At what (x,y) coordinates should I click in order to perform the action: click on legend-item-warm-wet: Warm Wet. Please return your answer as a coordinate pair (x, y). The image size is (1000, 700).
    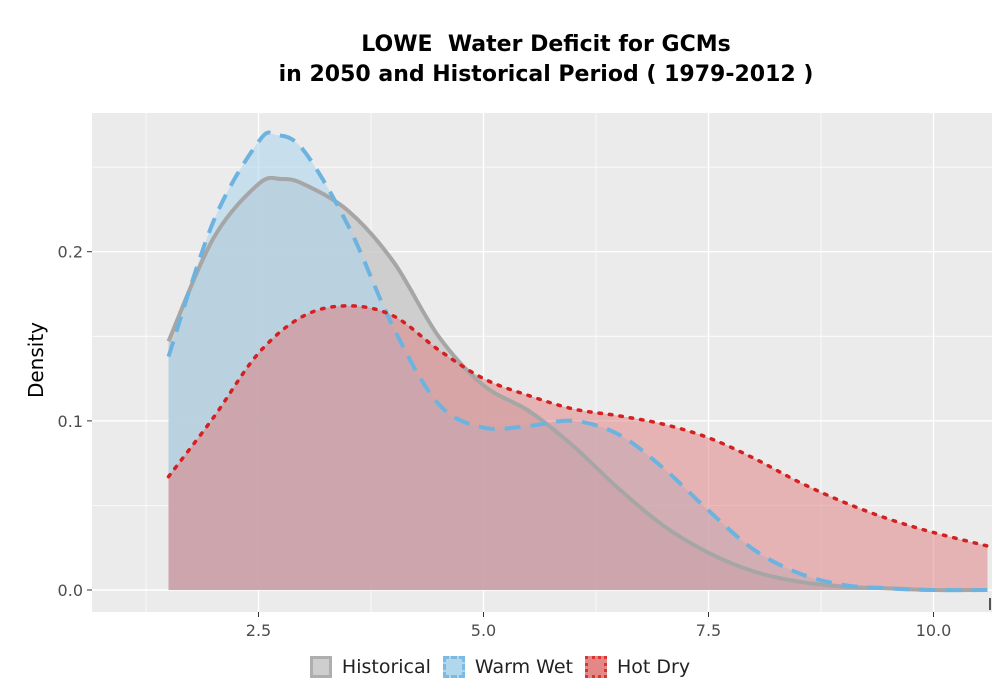
    Looking at the image, I should click on (507, 667).